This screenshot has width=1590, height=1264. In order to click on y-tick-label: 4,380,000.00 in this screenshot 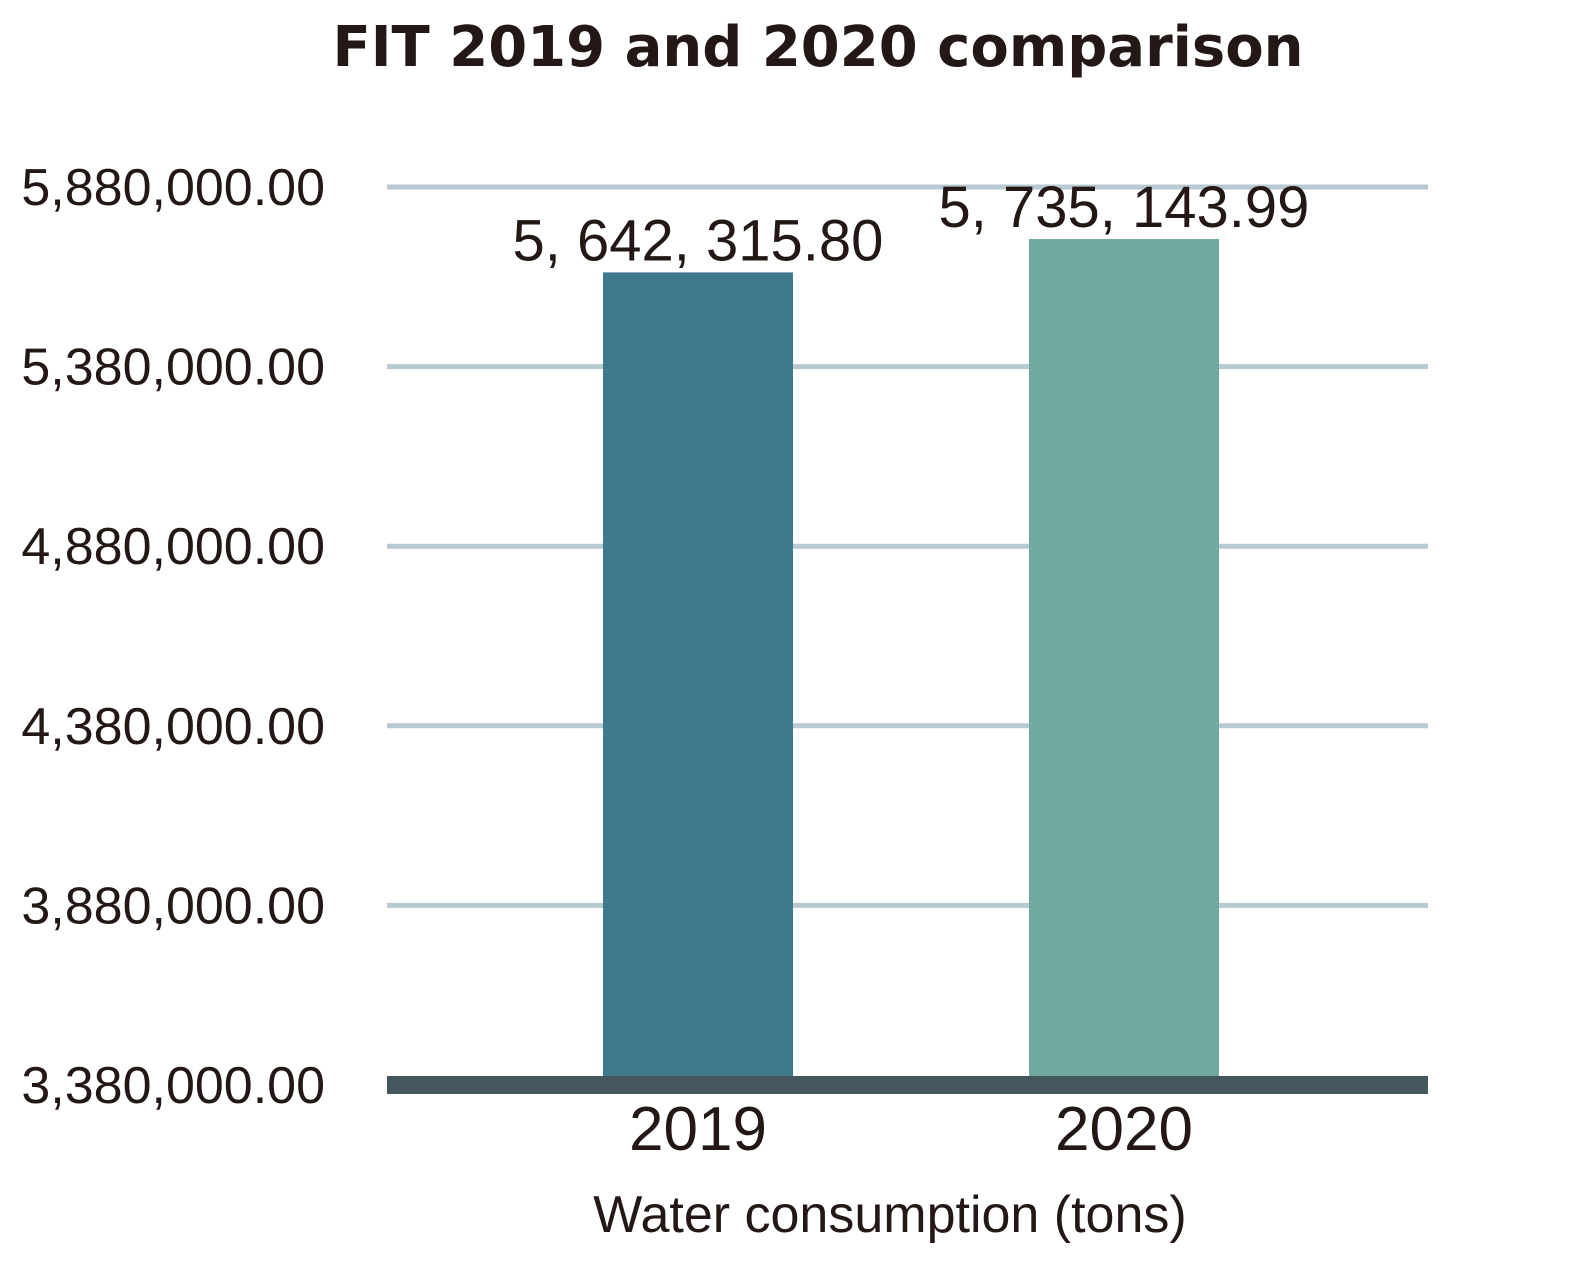, I will do `click(173, 727)`.